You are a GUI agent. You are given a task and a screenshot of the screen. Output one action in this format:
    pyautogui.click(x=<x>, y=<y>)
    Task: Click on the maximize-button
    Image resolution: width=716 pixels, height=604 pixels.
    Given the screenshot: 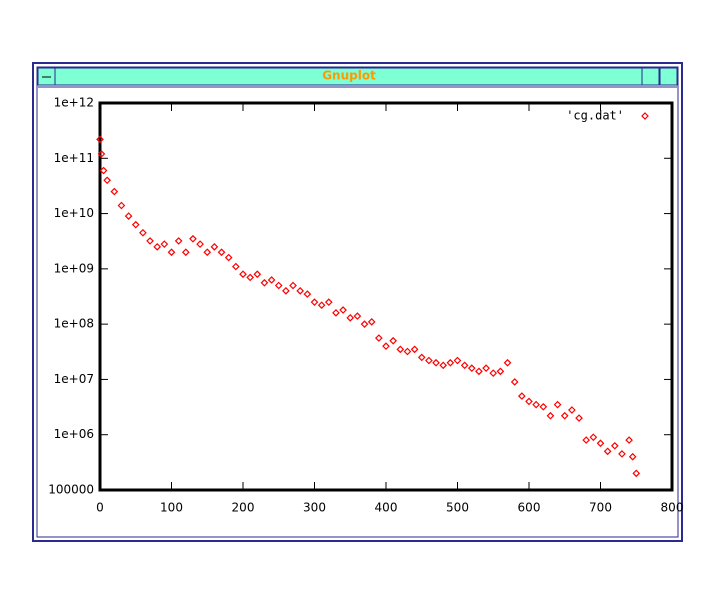 What is the action you would take?
    pyautogui.click(x=668, y=76)
    